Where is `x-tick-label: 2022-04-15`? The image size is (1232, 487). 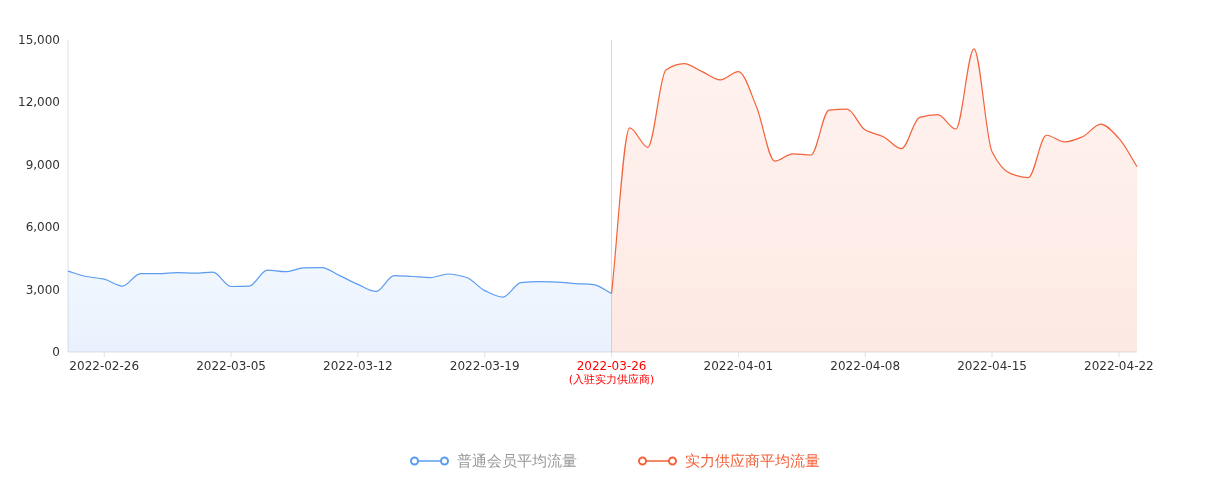
x-tick-label: 2022-04-15 is located at coordinates (992, 366).